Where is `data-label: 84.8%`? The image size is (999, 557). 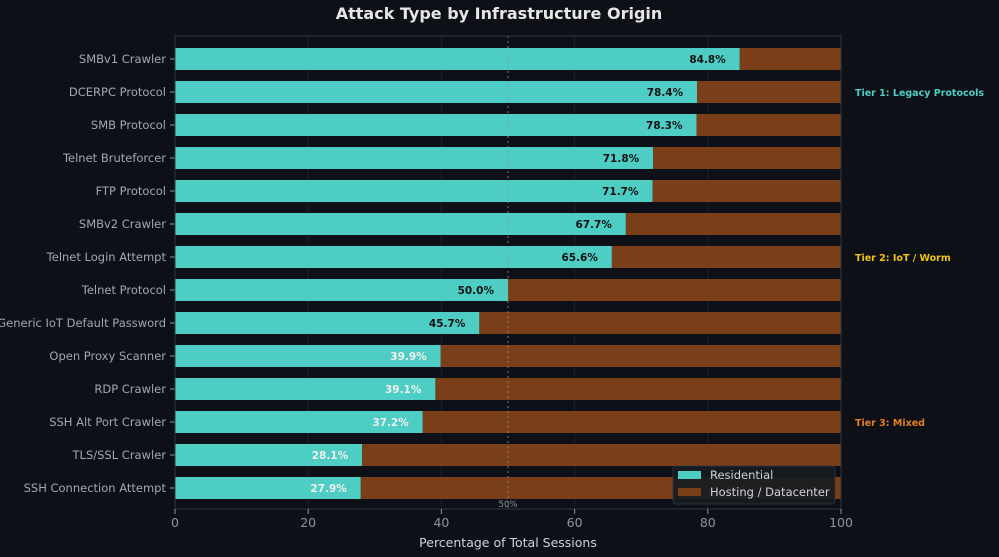
data-label: 84.8% is located at coordinates (707, 60).